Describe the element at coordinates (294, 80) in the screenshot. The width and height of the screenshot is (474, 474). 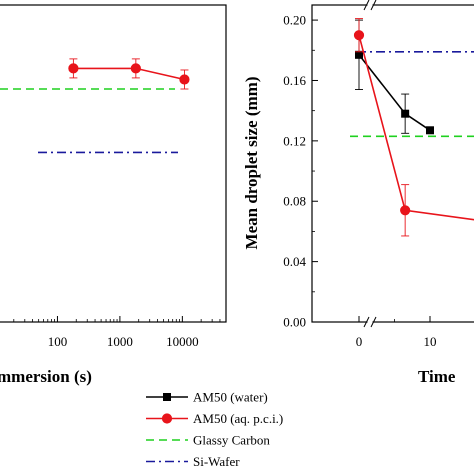
I see `y-tick-label: 0.16` at that location.